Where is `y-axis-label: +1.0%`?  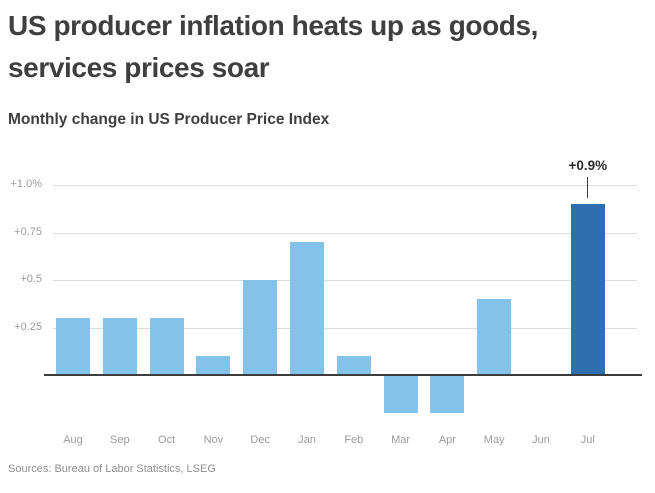 y-axis-label: +1.0% is located at coordinates (26, 184).